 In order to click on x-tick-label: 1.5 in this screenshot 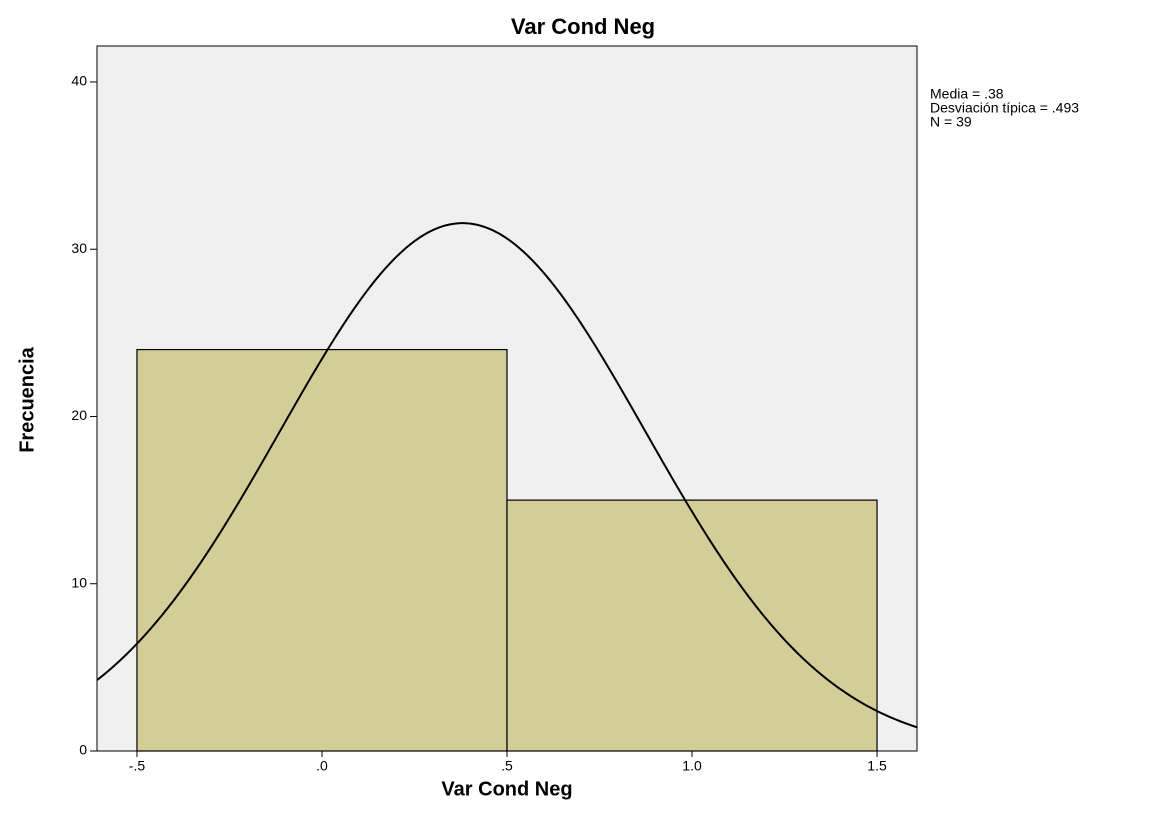, I will do `click(877, 766)`.